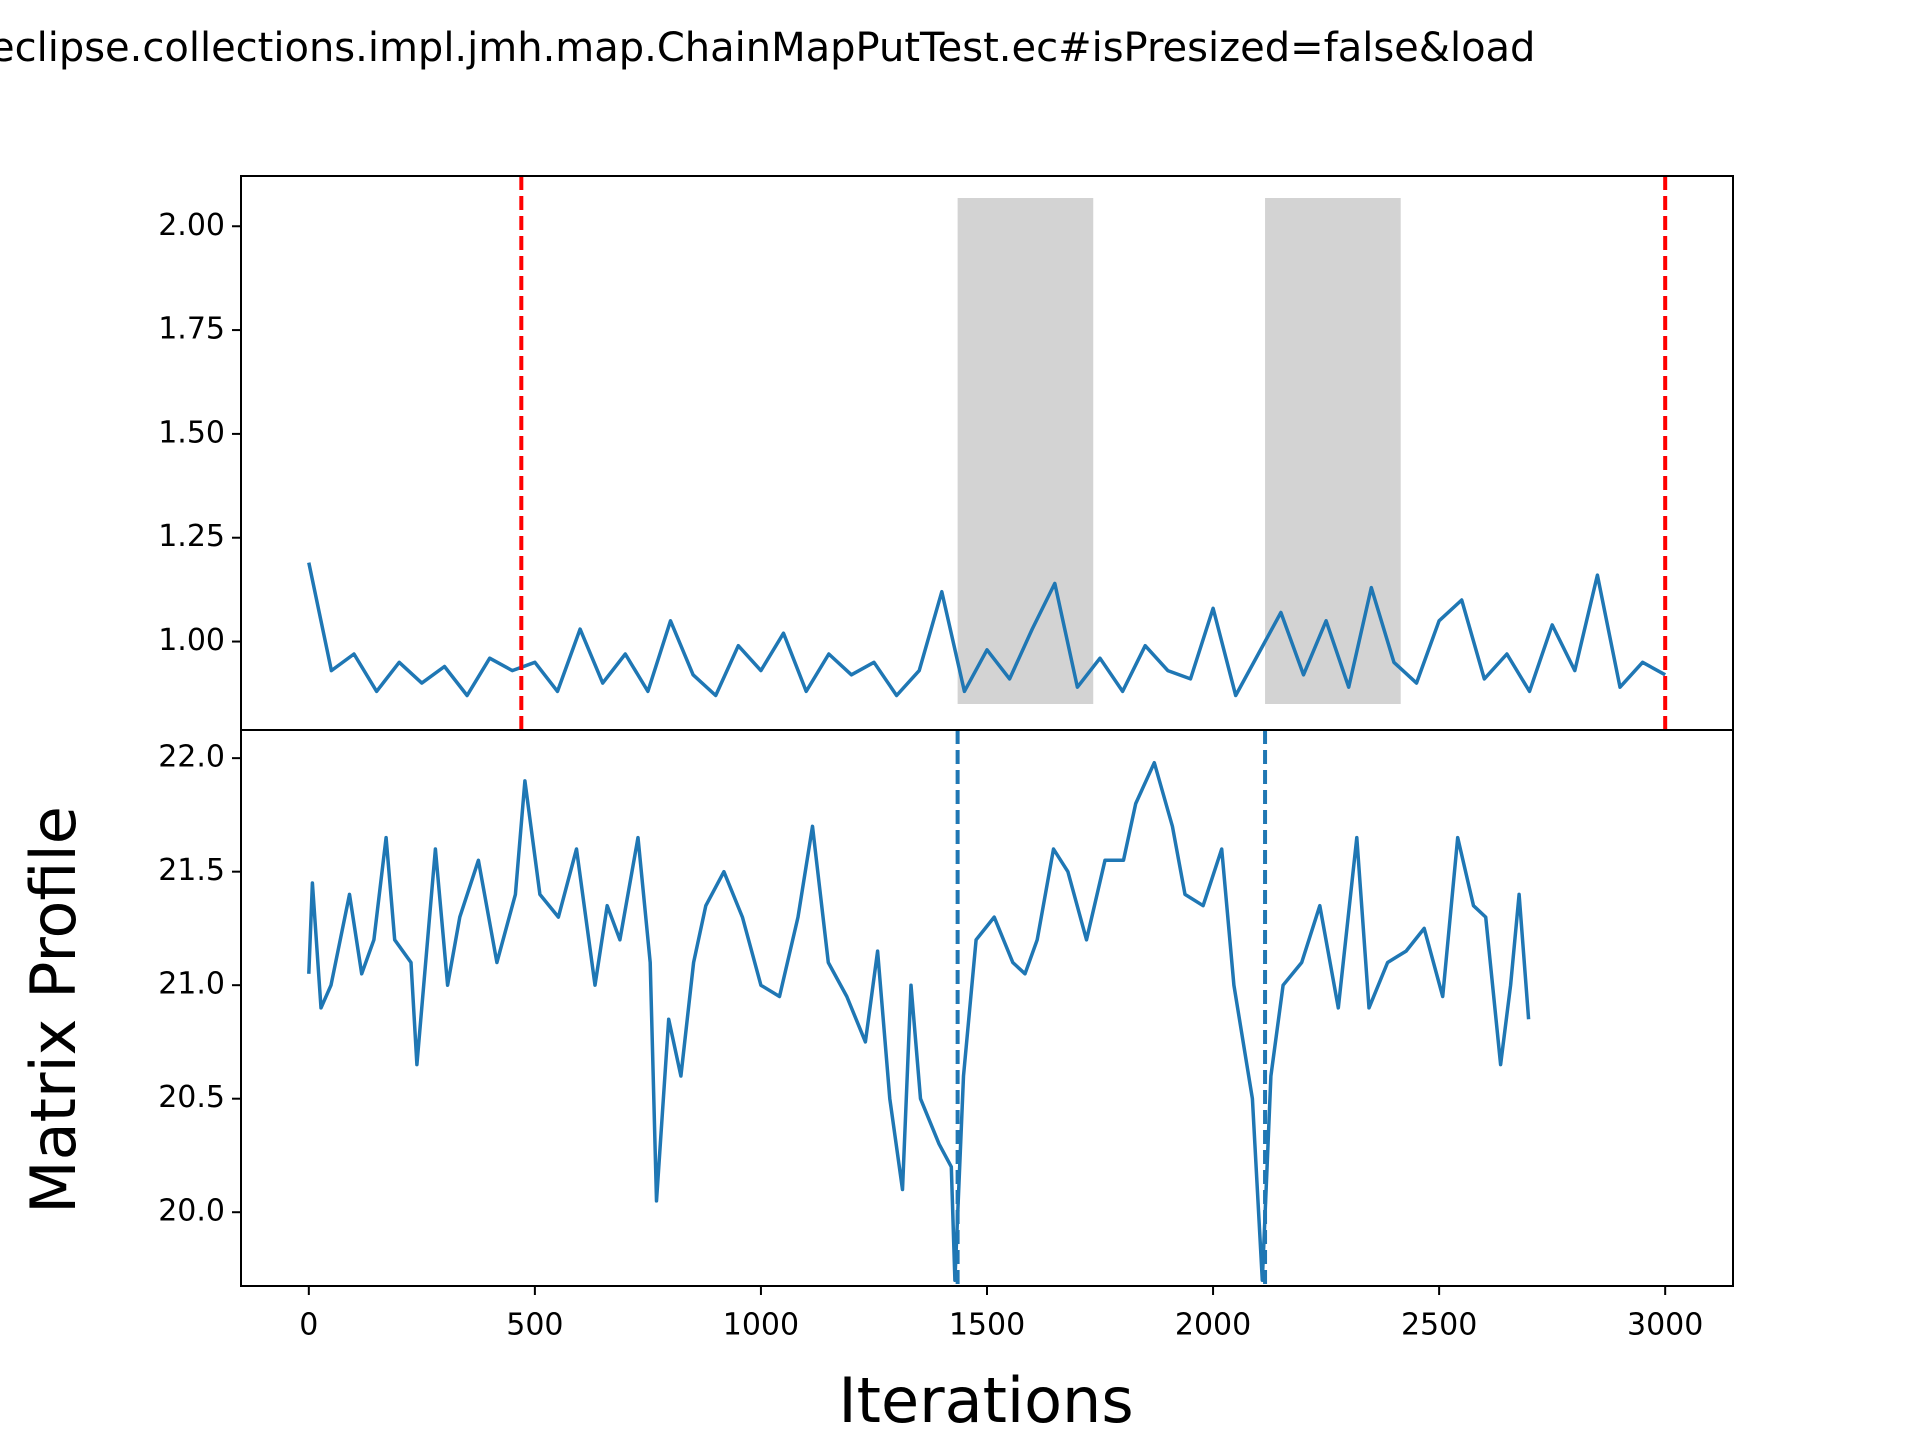 The width and height of the screenshot is (1920, 1440). Describe the element at coordinates (191, 1097) in the screenshot. I see `y-tick-label: 20.5` at that location.